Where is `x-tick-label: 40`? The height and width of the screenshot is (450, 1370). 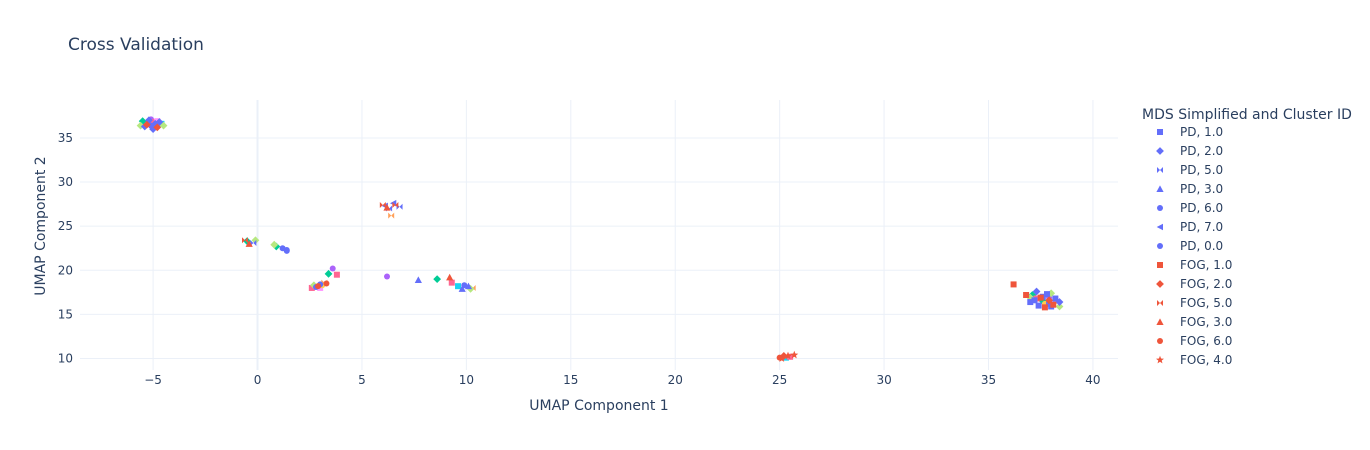 x-tick-label: 40 is located at coordinates (1092, 380).